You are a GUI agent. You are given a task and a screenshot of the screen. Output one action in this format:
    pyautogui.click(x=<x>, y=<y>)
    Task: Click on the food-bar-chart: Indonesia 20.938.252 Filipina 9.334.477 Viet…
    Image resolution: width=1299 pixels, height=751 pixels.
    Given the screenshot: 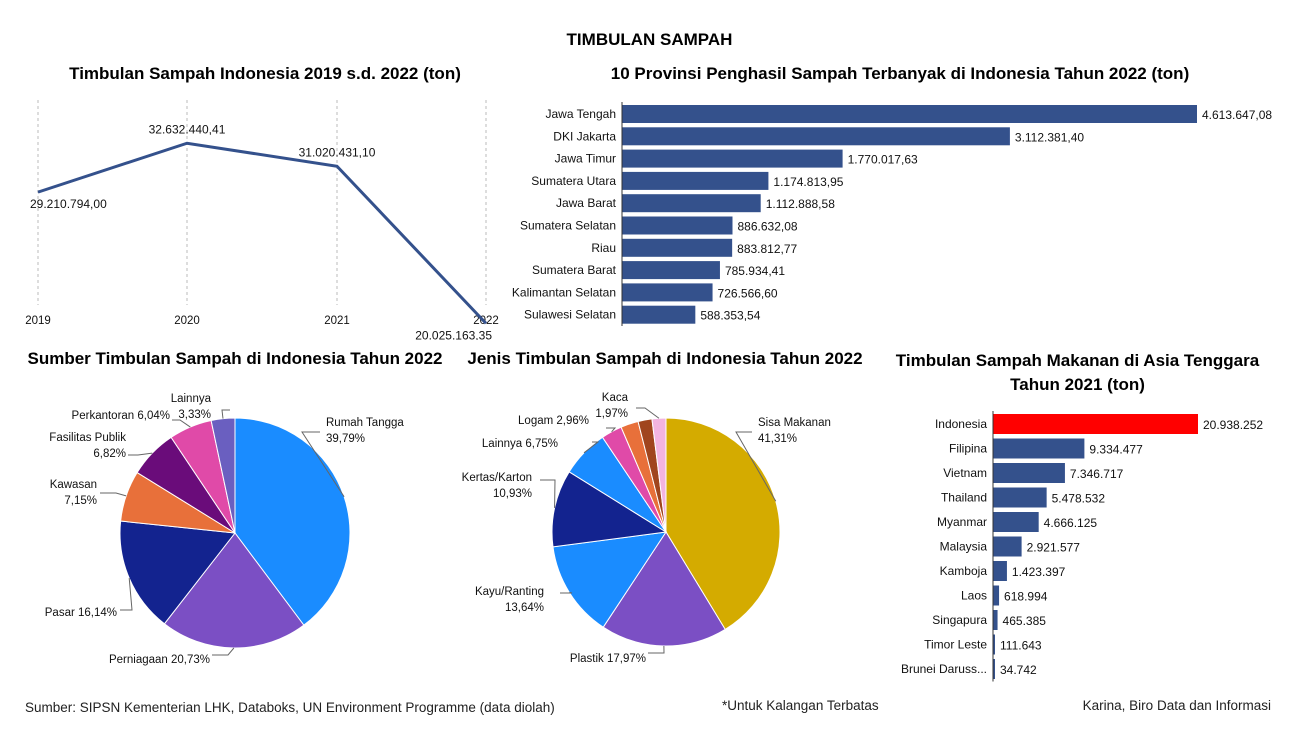 What is the action you would take?
    pyautogui.click(x=1082, y=546)
    